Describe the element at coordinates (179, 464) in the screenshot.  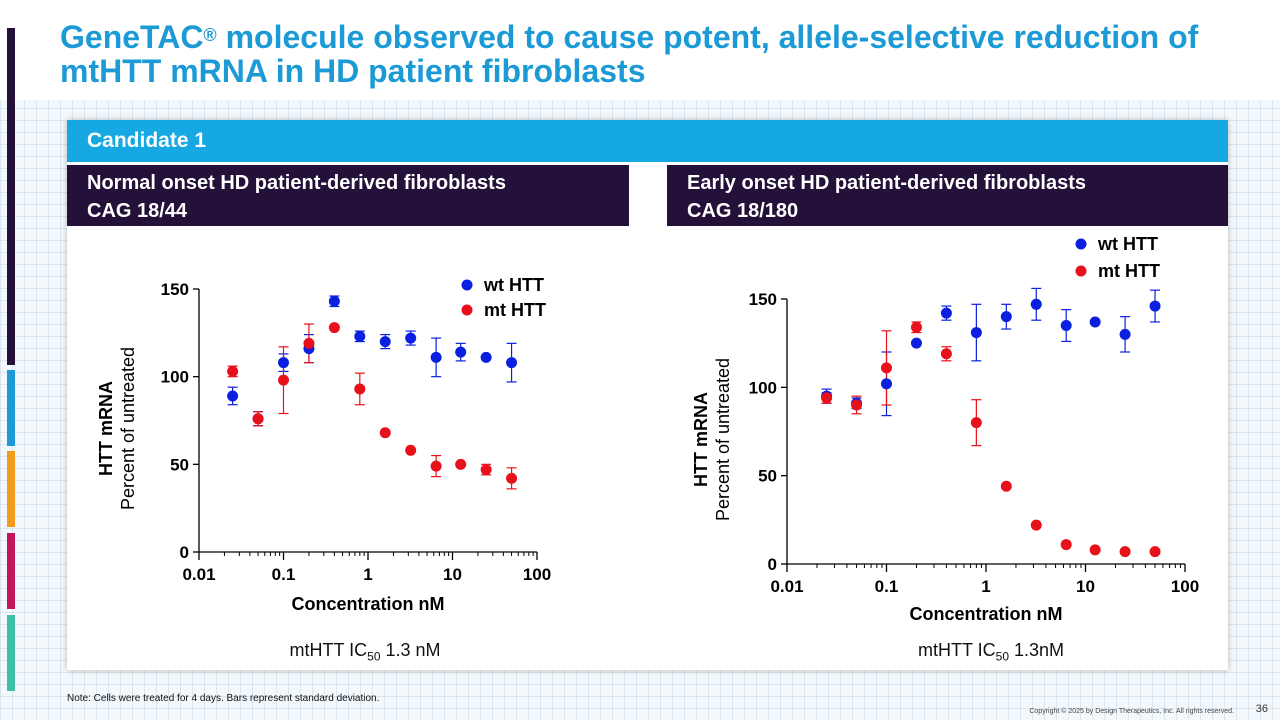
I see `chart0-y-tick-label: 50` at that location.